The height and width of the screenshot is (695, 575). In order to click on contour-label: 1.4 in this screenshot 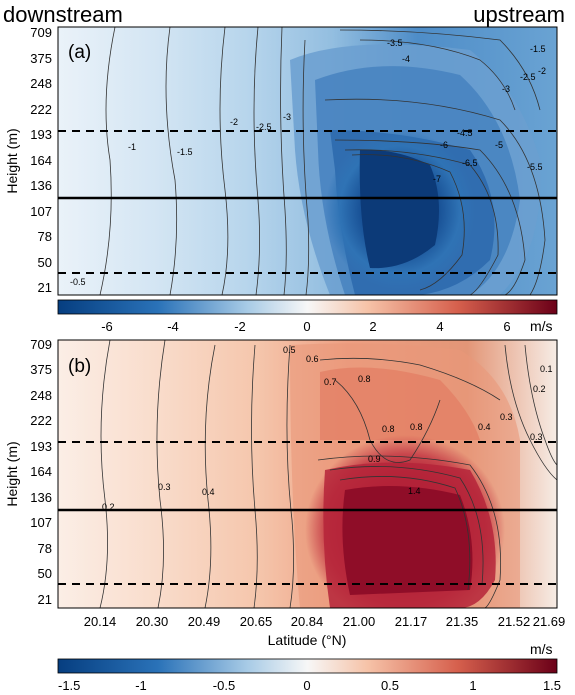, I will do `click(414, 491)`.